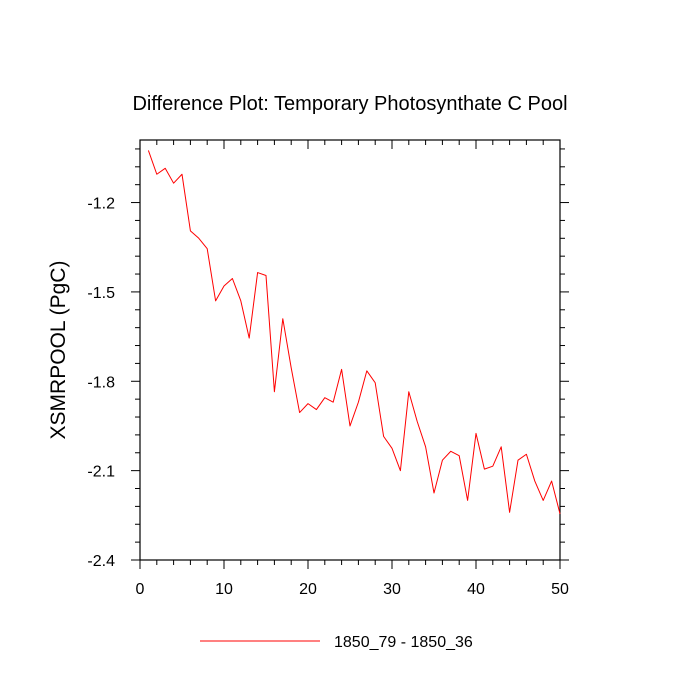 This screenshot has width=700, height=700. I want to click on x-tick-label: 30, so click(392, 589).